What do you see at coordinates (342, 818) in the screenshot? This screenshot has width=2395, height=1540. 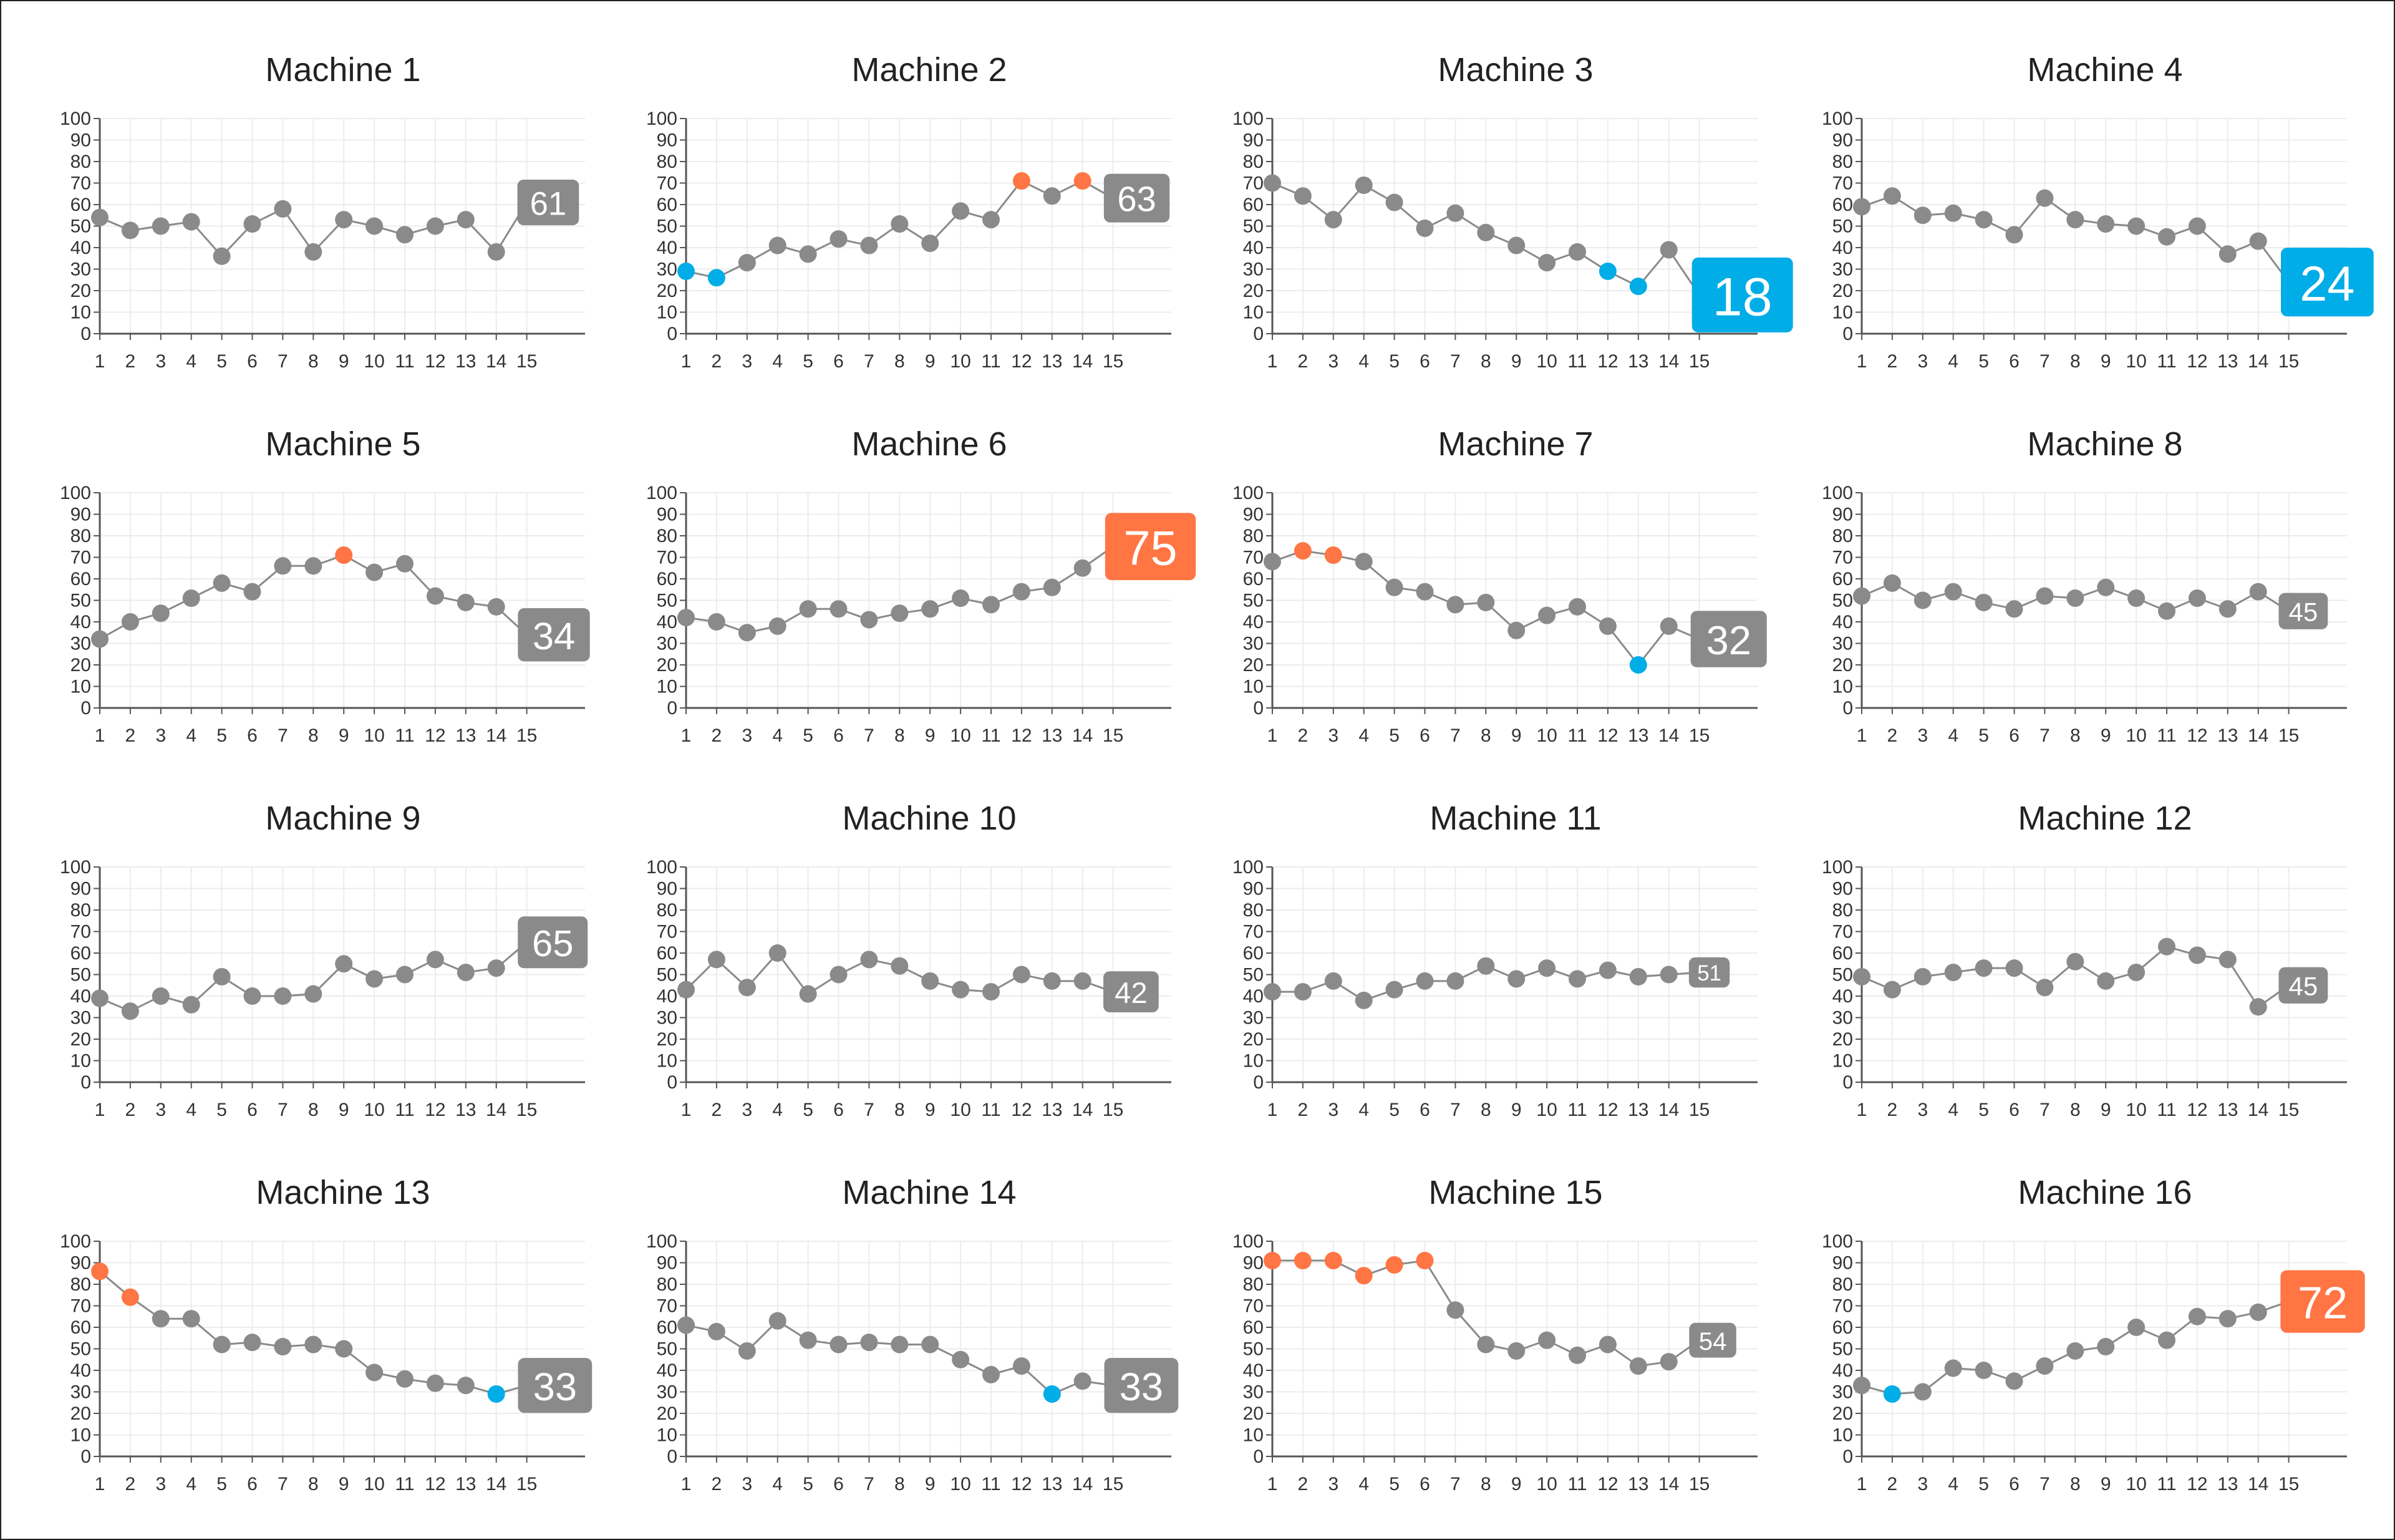 I see `chart-title: Machine 9` at bounding box center [342, 818].